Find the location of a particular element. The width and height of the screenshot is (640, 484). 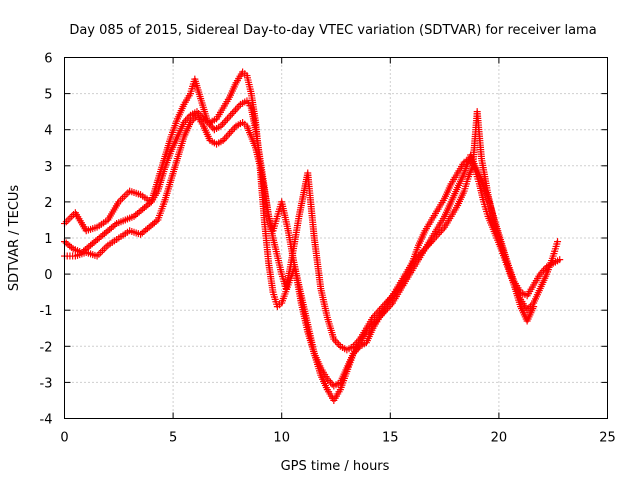

x-tick-label: 15 is located at coordinates (390, 438).